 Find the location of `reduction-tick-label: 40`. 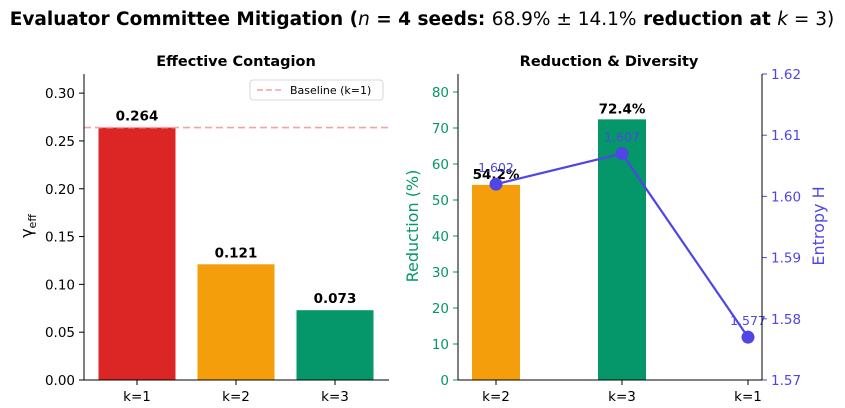

reduction-tick-label: 40 is located at coordinates (440, 237).